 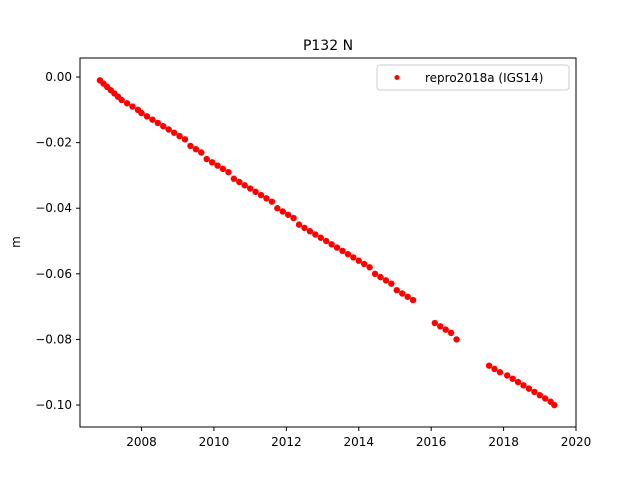 What do you see at coordinates (397, 77) in the screenshot?
I see `legend-marker` at bounding box center [397, 77].